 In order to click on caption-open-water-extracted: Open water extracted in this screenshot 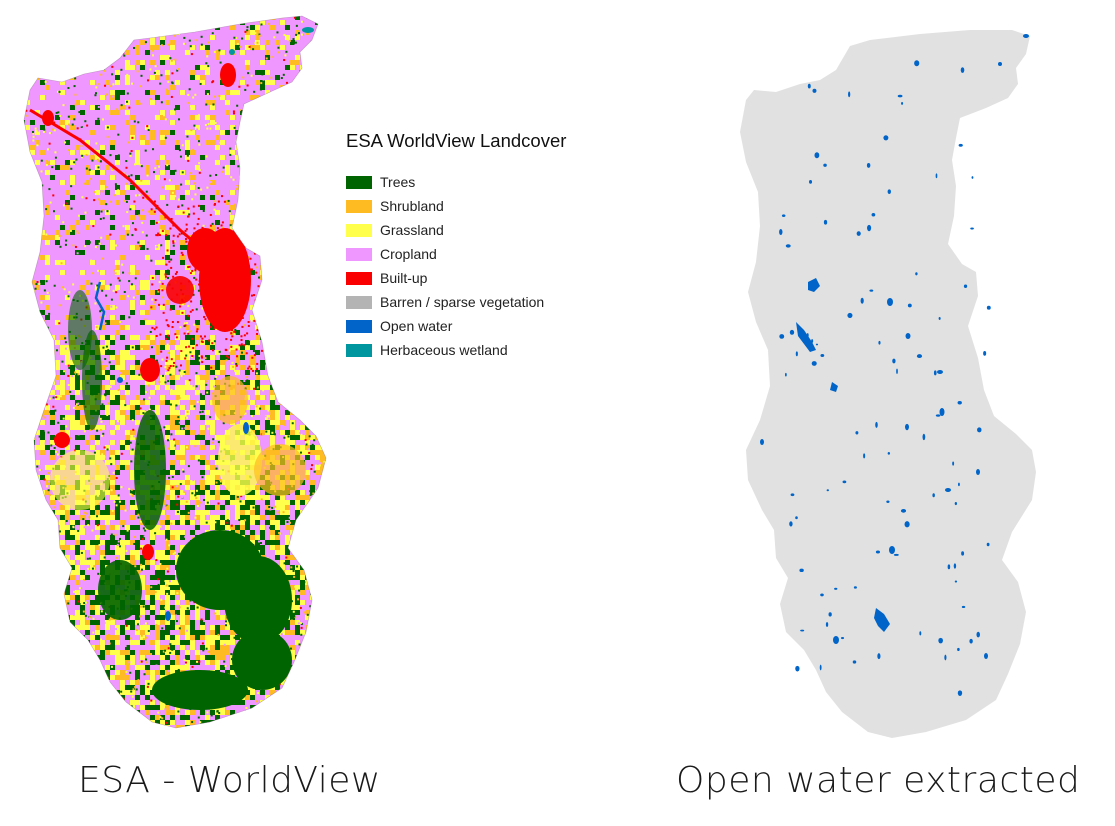, I will do `click(878, 780)`.